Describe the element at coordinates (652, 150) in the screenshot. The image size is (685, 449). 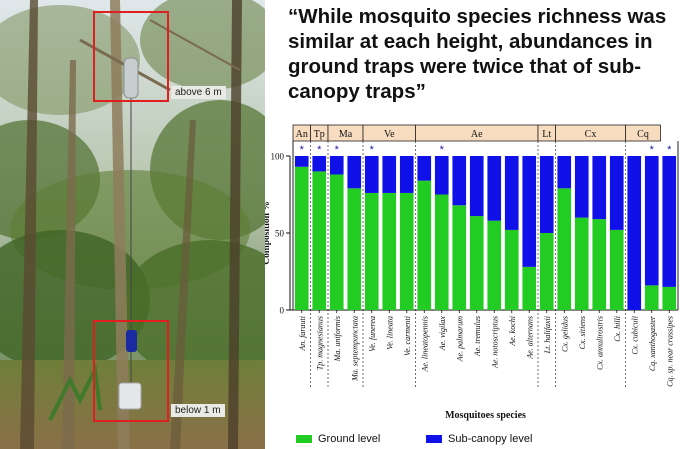
I see `significance-marker-cq-xanthogaster: *` at that location.